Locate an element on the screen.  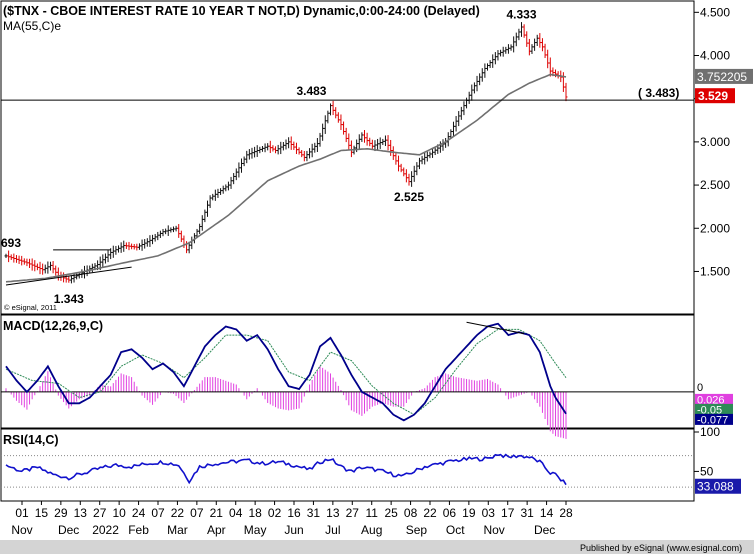
x-day-label: 16 is located at coordinates (294, 513).